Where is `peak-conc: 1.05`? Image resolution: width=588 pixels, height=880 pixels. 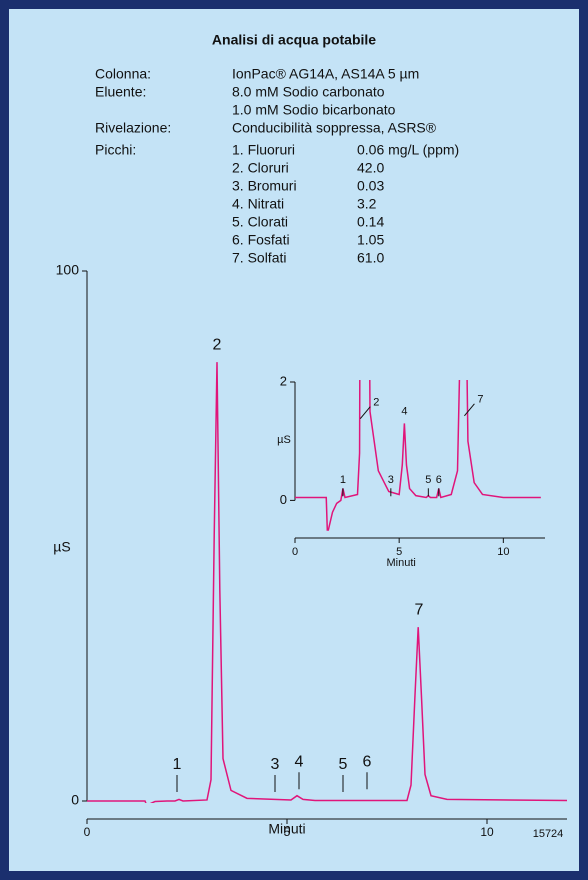
peak-conc: 1.05 is located at coordinates (370, 240).